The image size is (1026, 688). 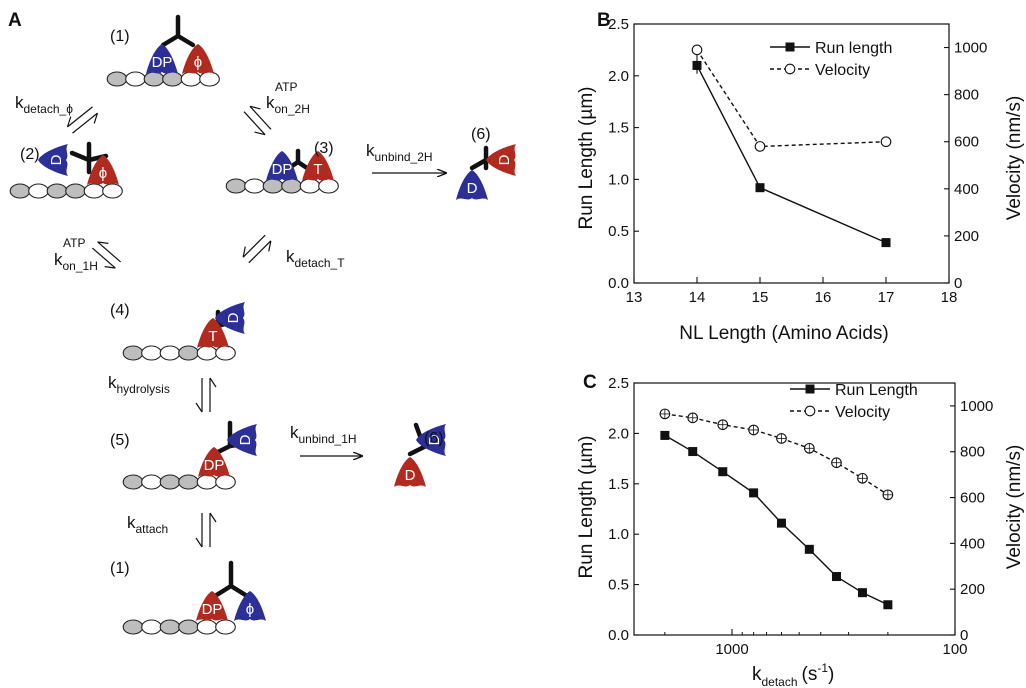 I want to click on head-d-state-2: D, so click(x=53, y=160).